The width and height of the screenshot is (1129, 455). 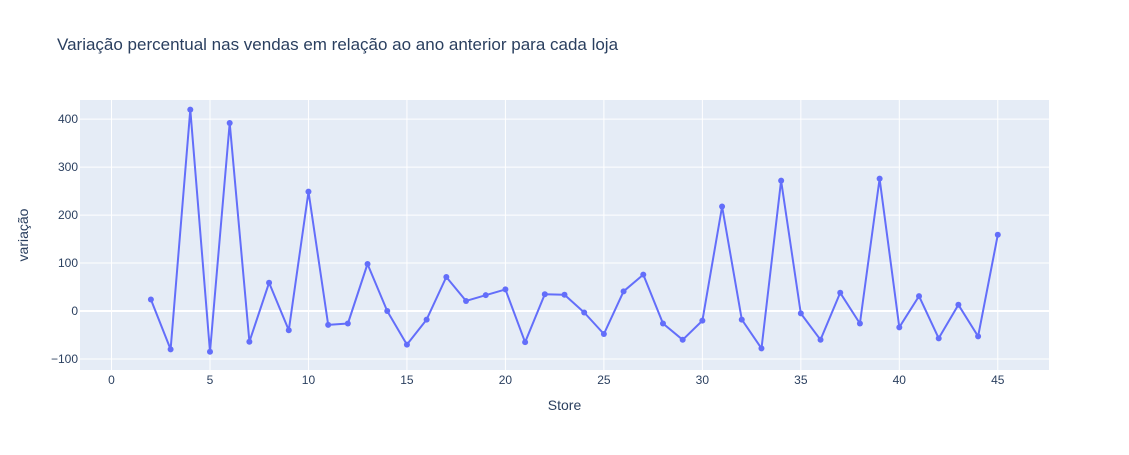 What do you see at coordinates (68, 263) in the screenshot?
I see `y-tick-label: 100` at bounding box center [68, 263].